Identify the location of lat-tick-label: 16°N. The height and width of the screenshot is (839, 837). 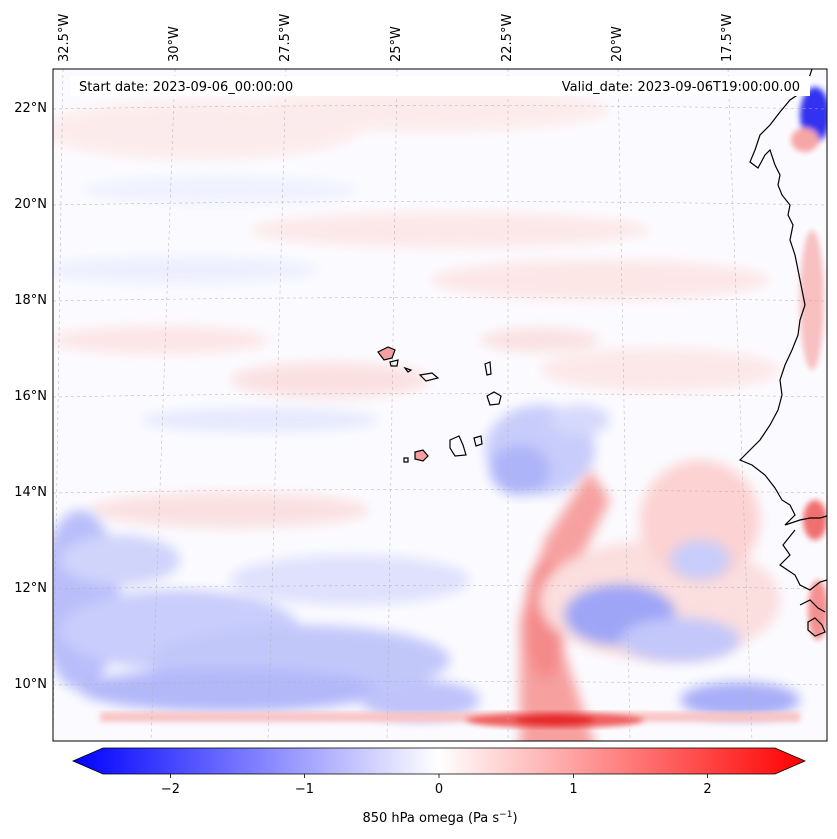
(30, 396).